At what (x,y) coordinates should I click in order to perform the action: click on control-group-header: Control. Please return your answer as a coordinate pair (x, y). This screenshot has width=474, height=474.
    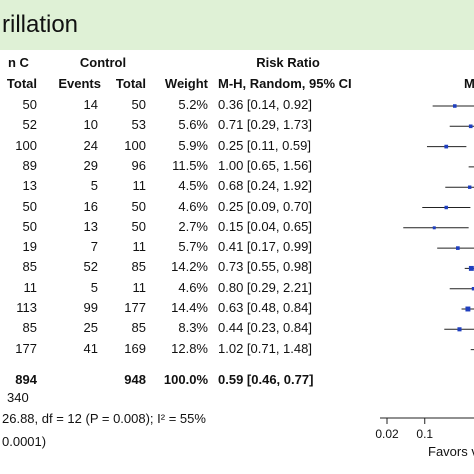
    Looking at the image, I should click on (103, 62).